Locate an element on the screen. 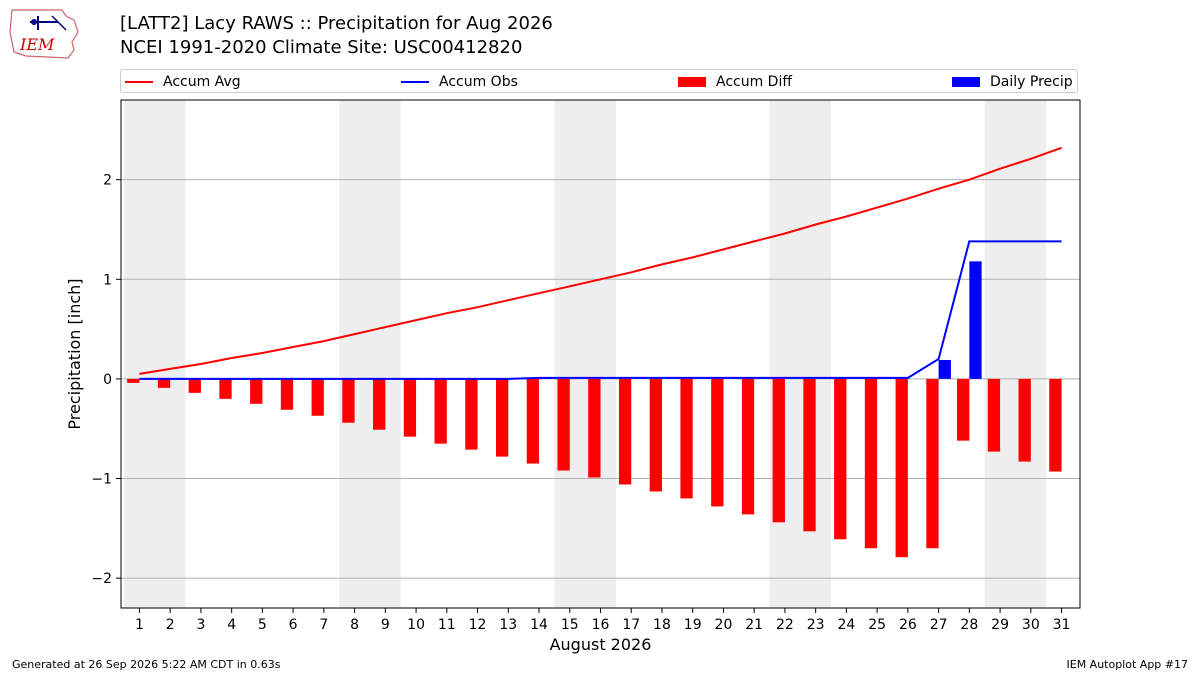  x-tick-label: 31 is located at coordinates (1062, 625).